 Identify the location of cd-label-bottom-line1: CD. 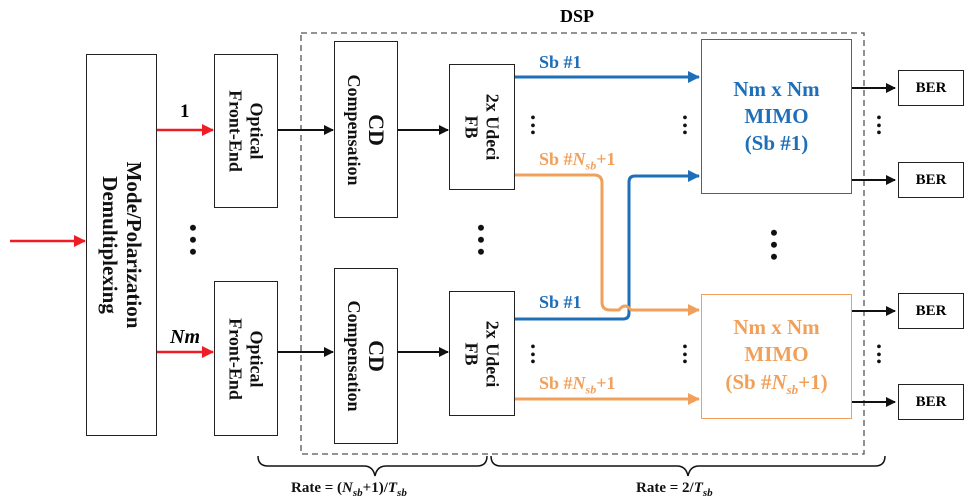
(376, 356).